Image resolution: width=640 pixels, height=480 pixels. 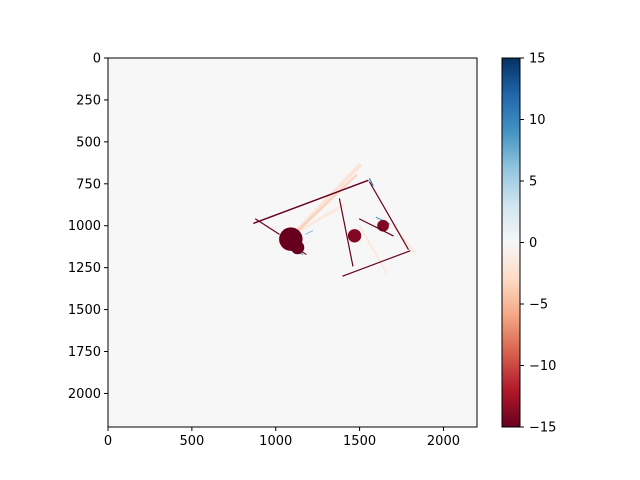 I want to click on y-tick-label: 2000, so click(x=84, y=394).